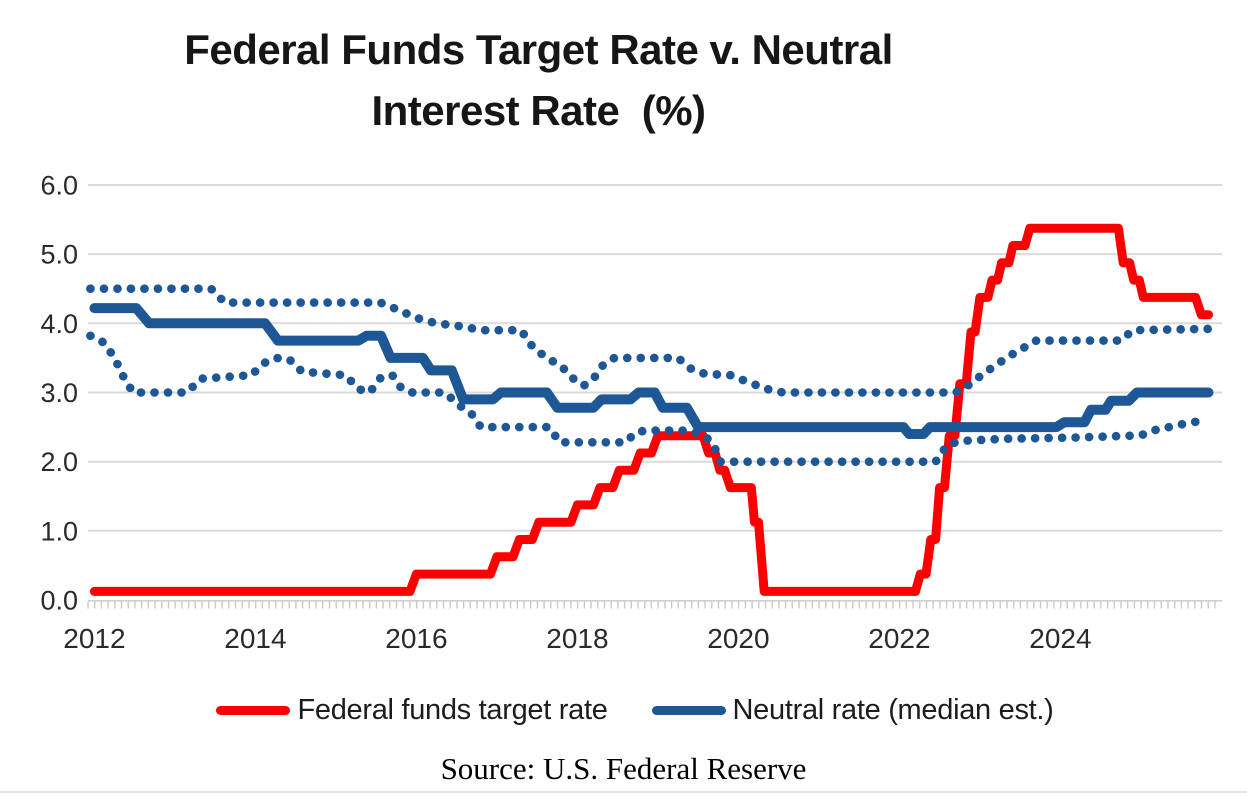 Image resolution: width=1247 pixels, height=801 pixels. Describe the element at coordinates (899, 638) in the screenshot. I see `x-axis-label: 2022` at that location.